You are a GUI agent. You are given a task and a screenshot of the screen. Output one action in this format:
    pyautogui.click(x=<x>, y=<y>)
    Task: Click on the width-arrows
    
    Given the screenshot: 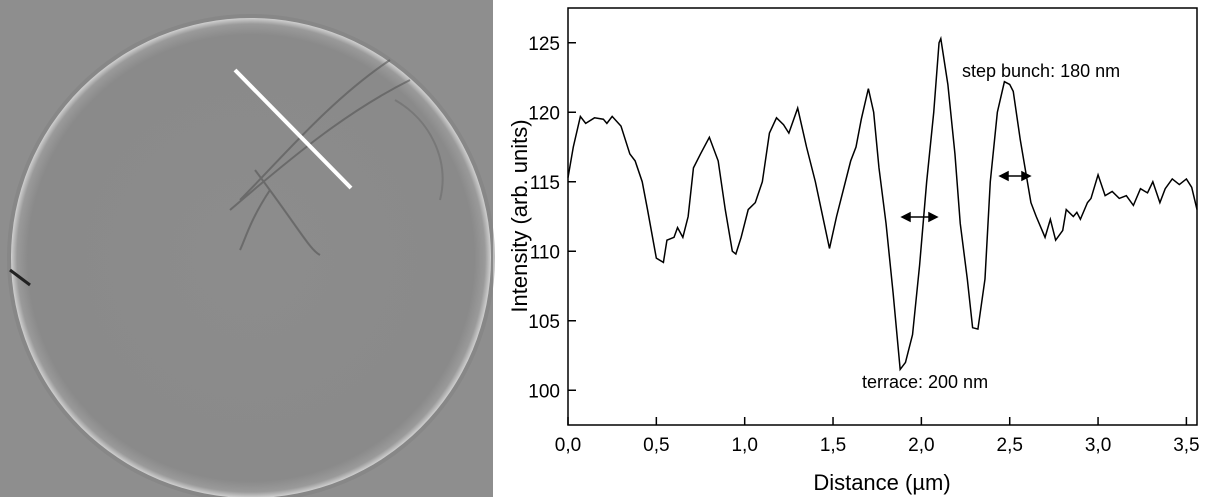 What is the action you would take?
    pyautogui.click(x=966, y=196)
    